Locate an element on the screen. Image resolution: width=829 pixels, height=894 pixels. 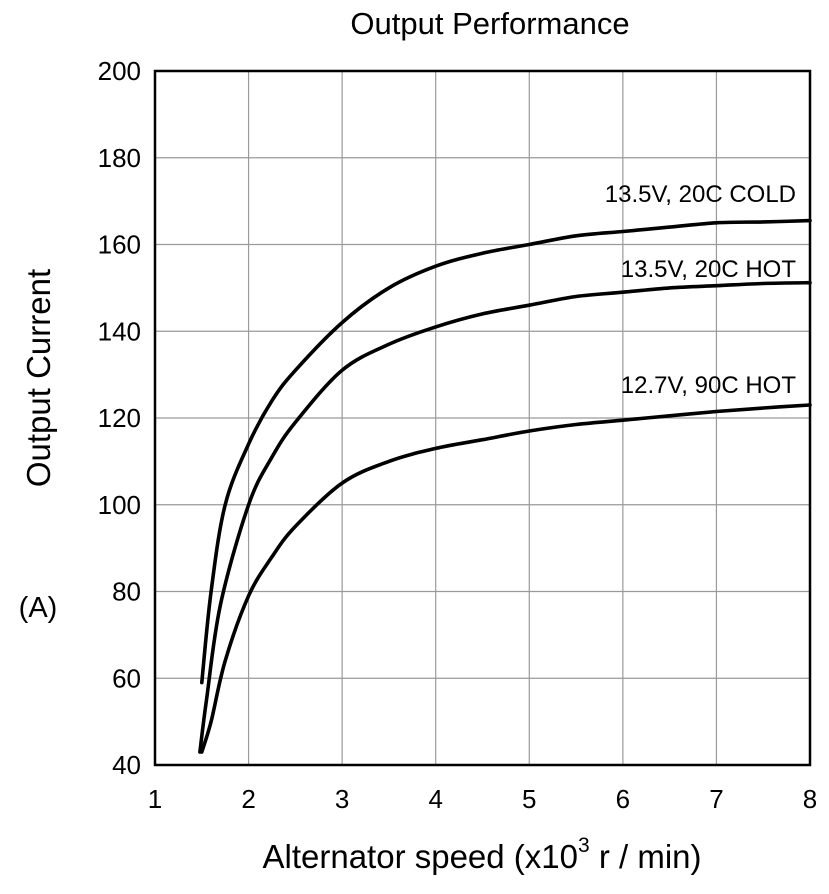
series-label-3: 12.7V, 90C HOT is located at coordinates (709, 385).